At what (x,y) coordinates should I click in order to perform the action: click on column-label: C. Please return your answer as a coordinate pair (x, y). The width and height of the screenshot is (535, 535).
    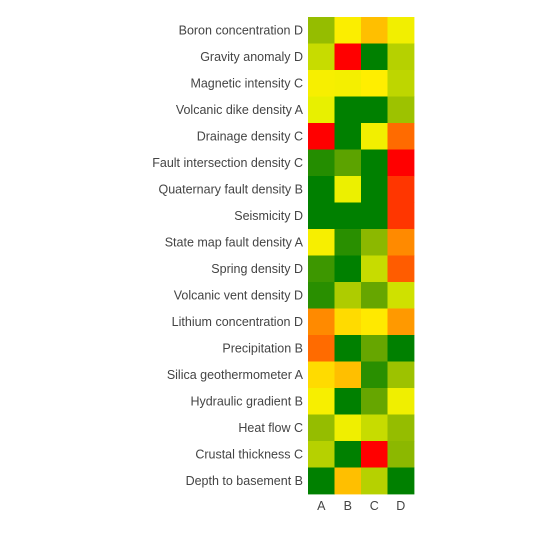
    Looking at the image, I should click on (374, 506).